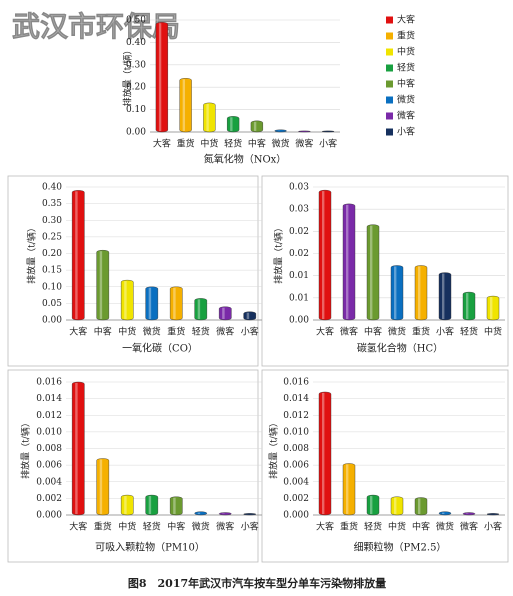 Image resolution: width=513 pixels, height=596 pixels. What do you see at coordinates (52, 271) in the screenshot?
I see `y-tick-label: 0.15` at bounding box center [52, 271].